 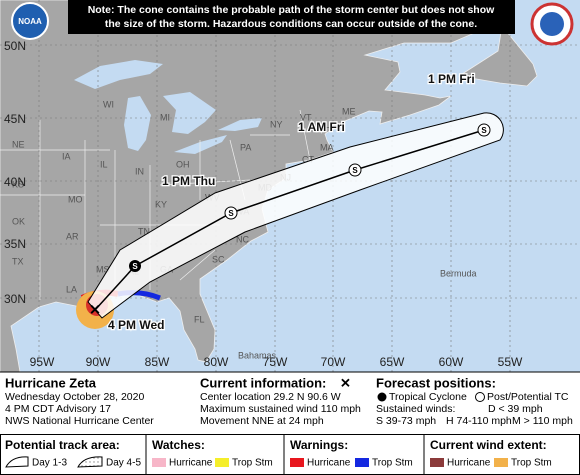 What do you see at coordinates (15, 299) in the screenshot?
I see `lat-label: 30N` at bounding box center [15, 299].